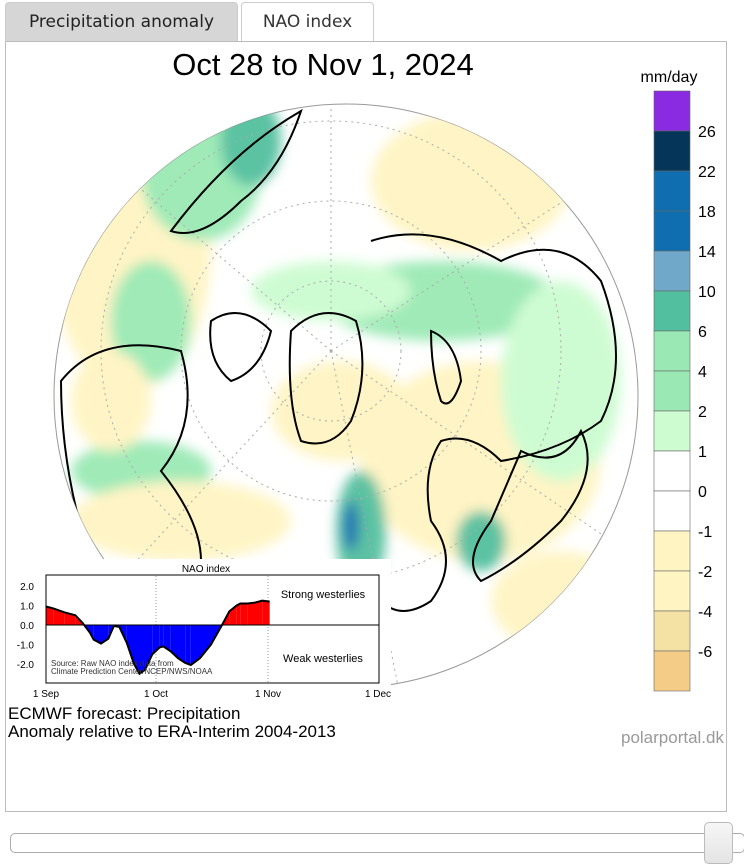  What do you see at coordinates (707, 172) in the screenshot?
I see `colorbar-label: 22` at bounding box center [707, 172].